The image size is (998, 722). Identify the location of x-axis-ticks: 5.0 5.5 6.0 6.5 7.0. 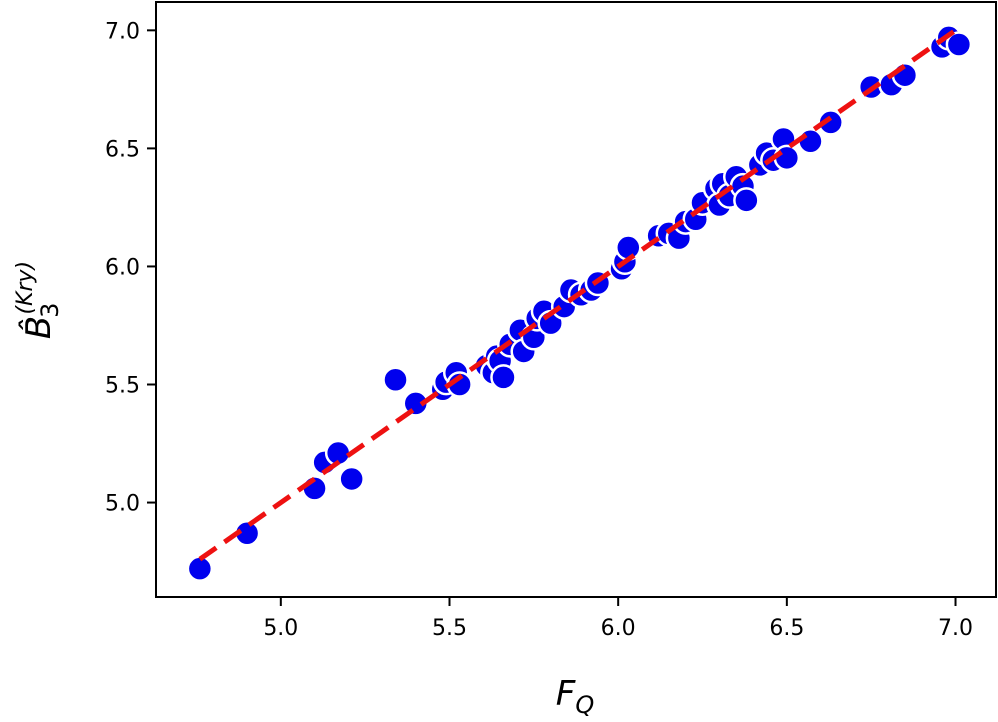
(618, 619).